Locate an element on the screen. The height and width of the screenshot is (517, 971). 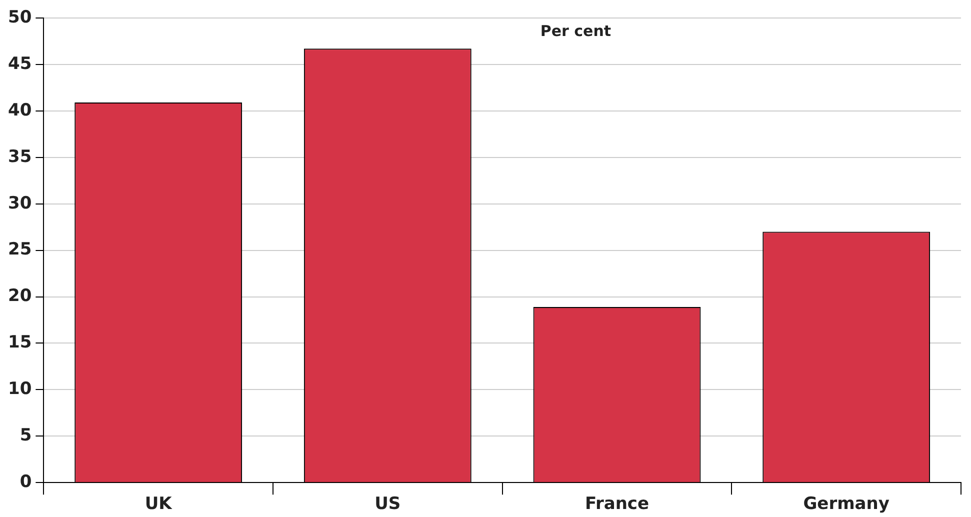
x-tick-label: Germany is located at coordinates (846, 504).